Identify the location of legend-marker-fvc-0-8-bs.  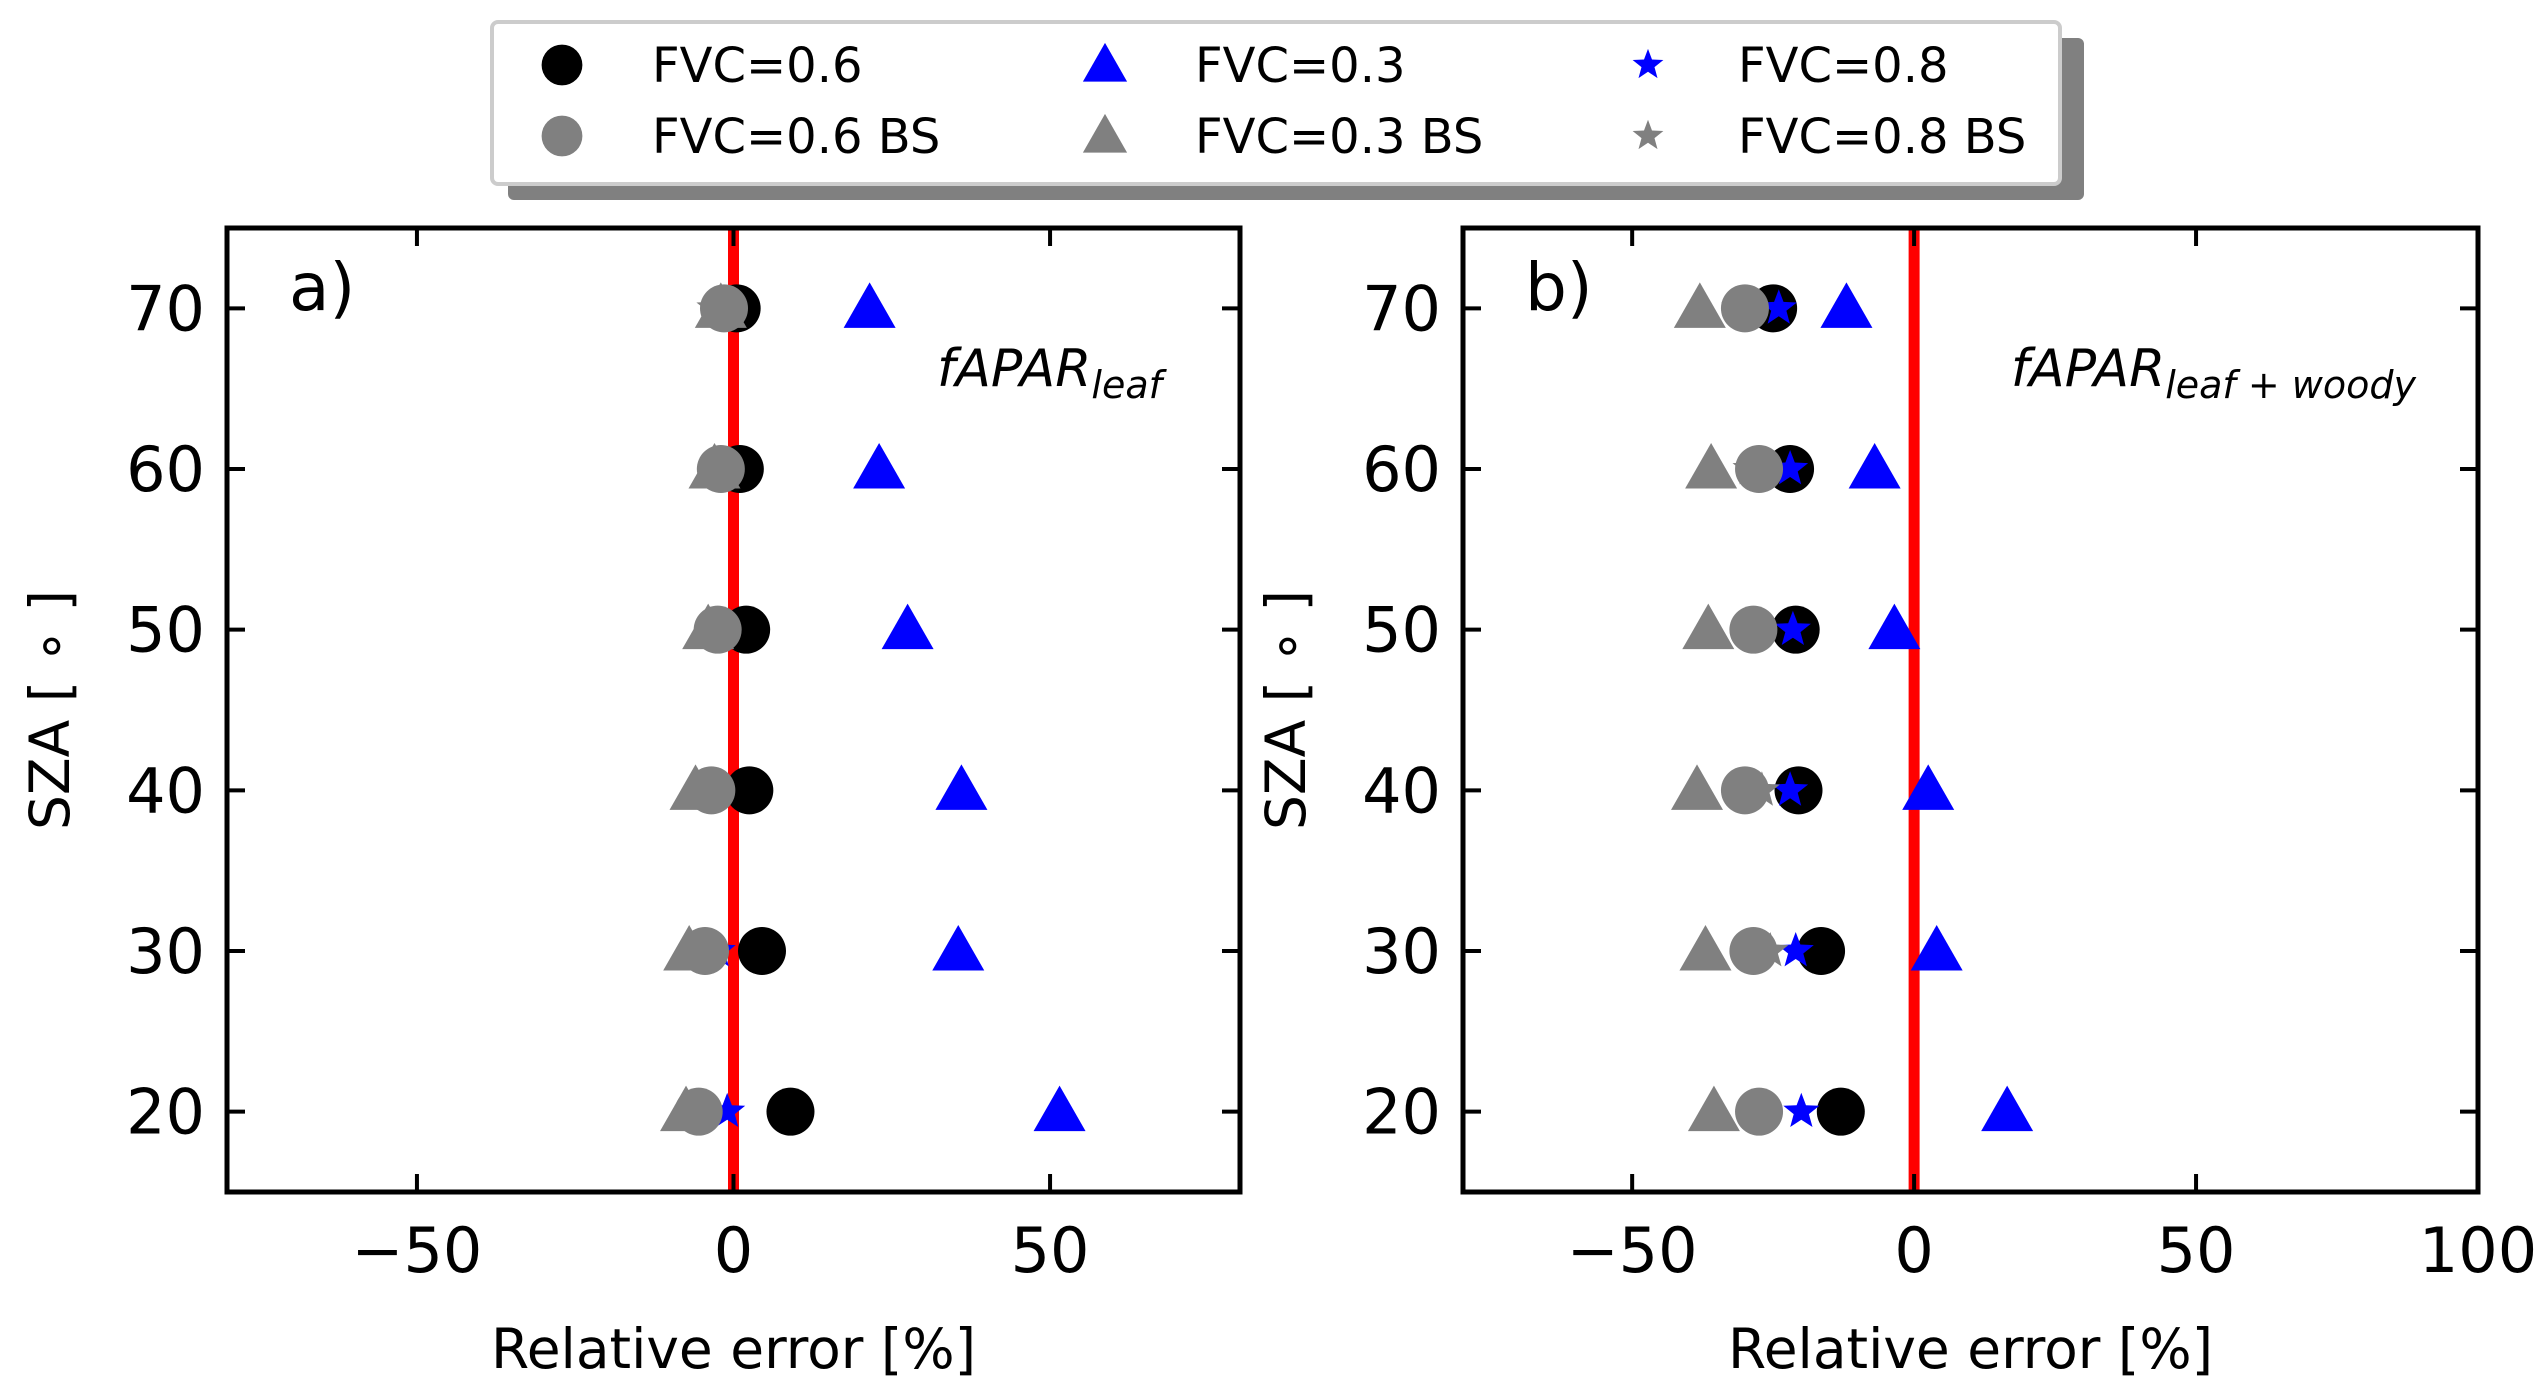
(1648, 134).